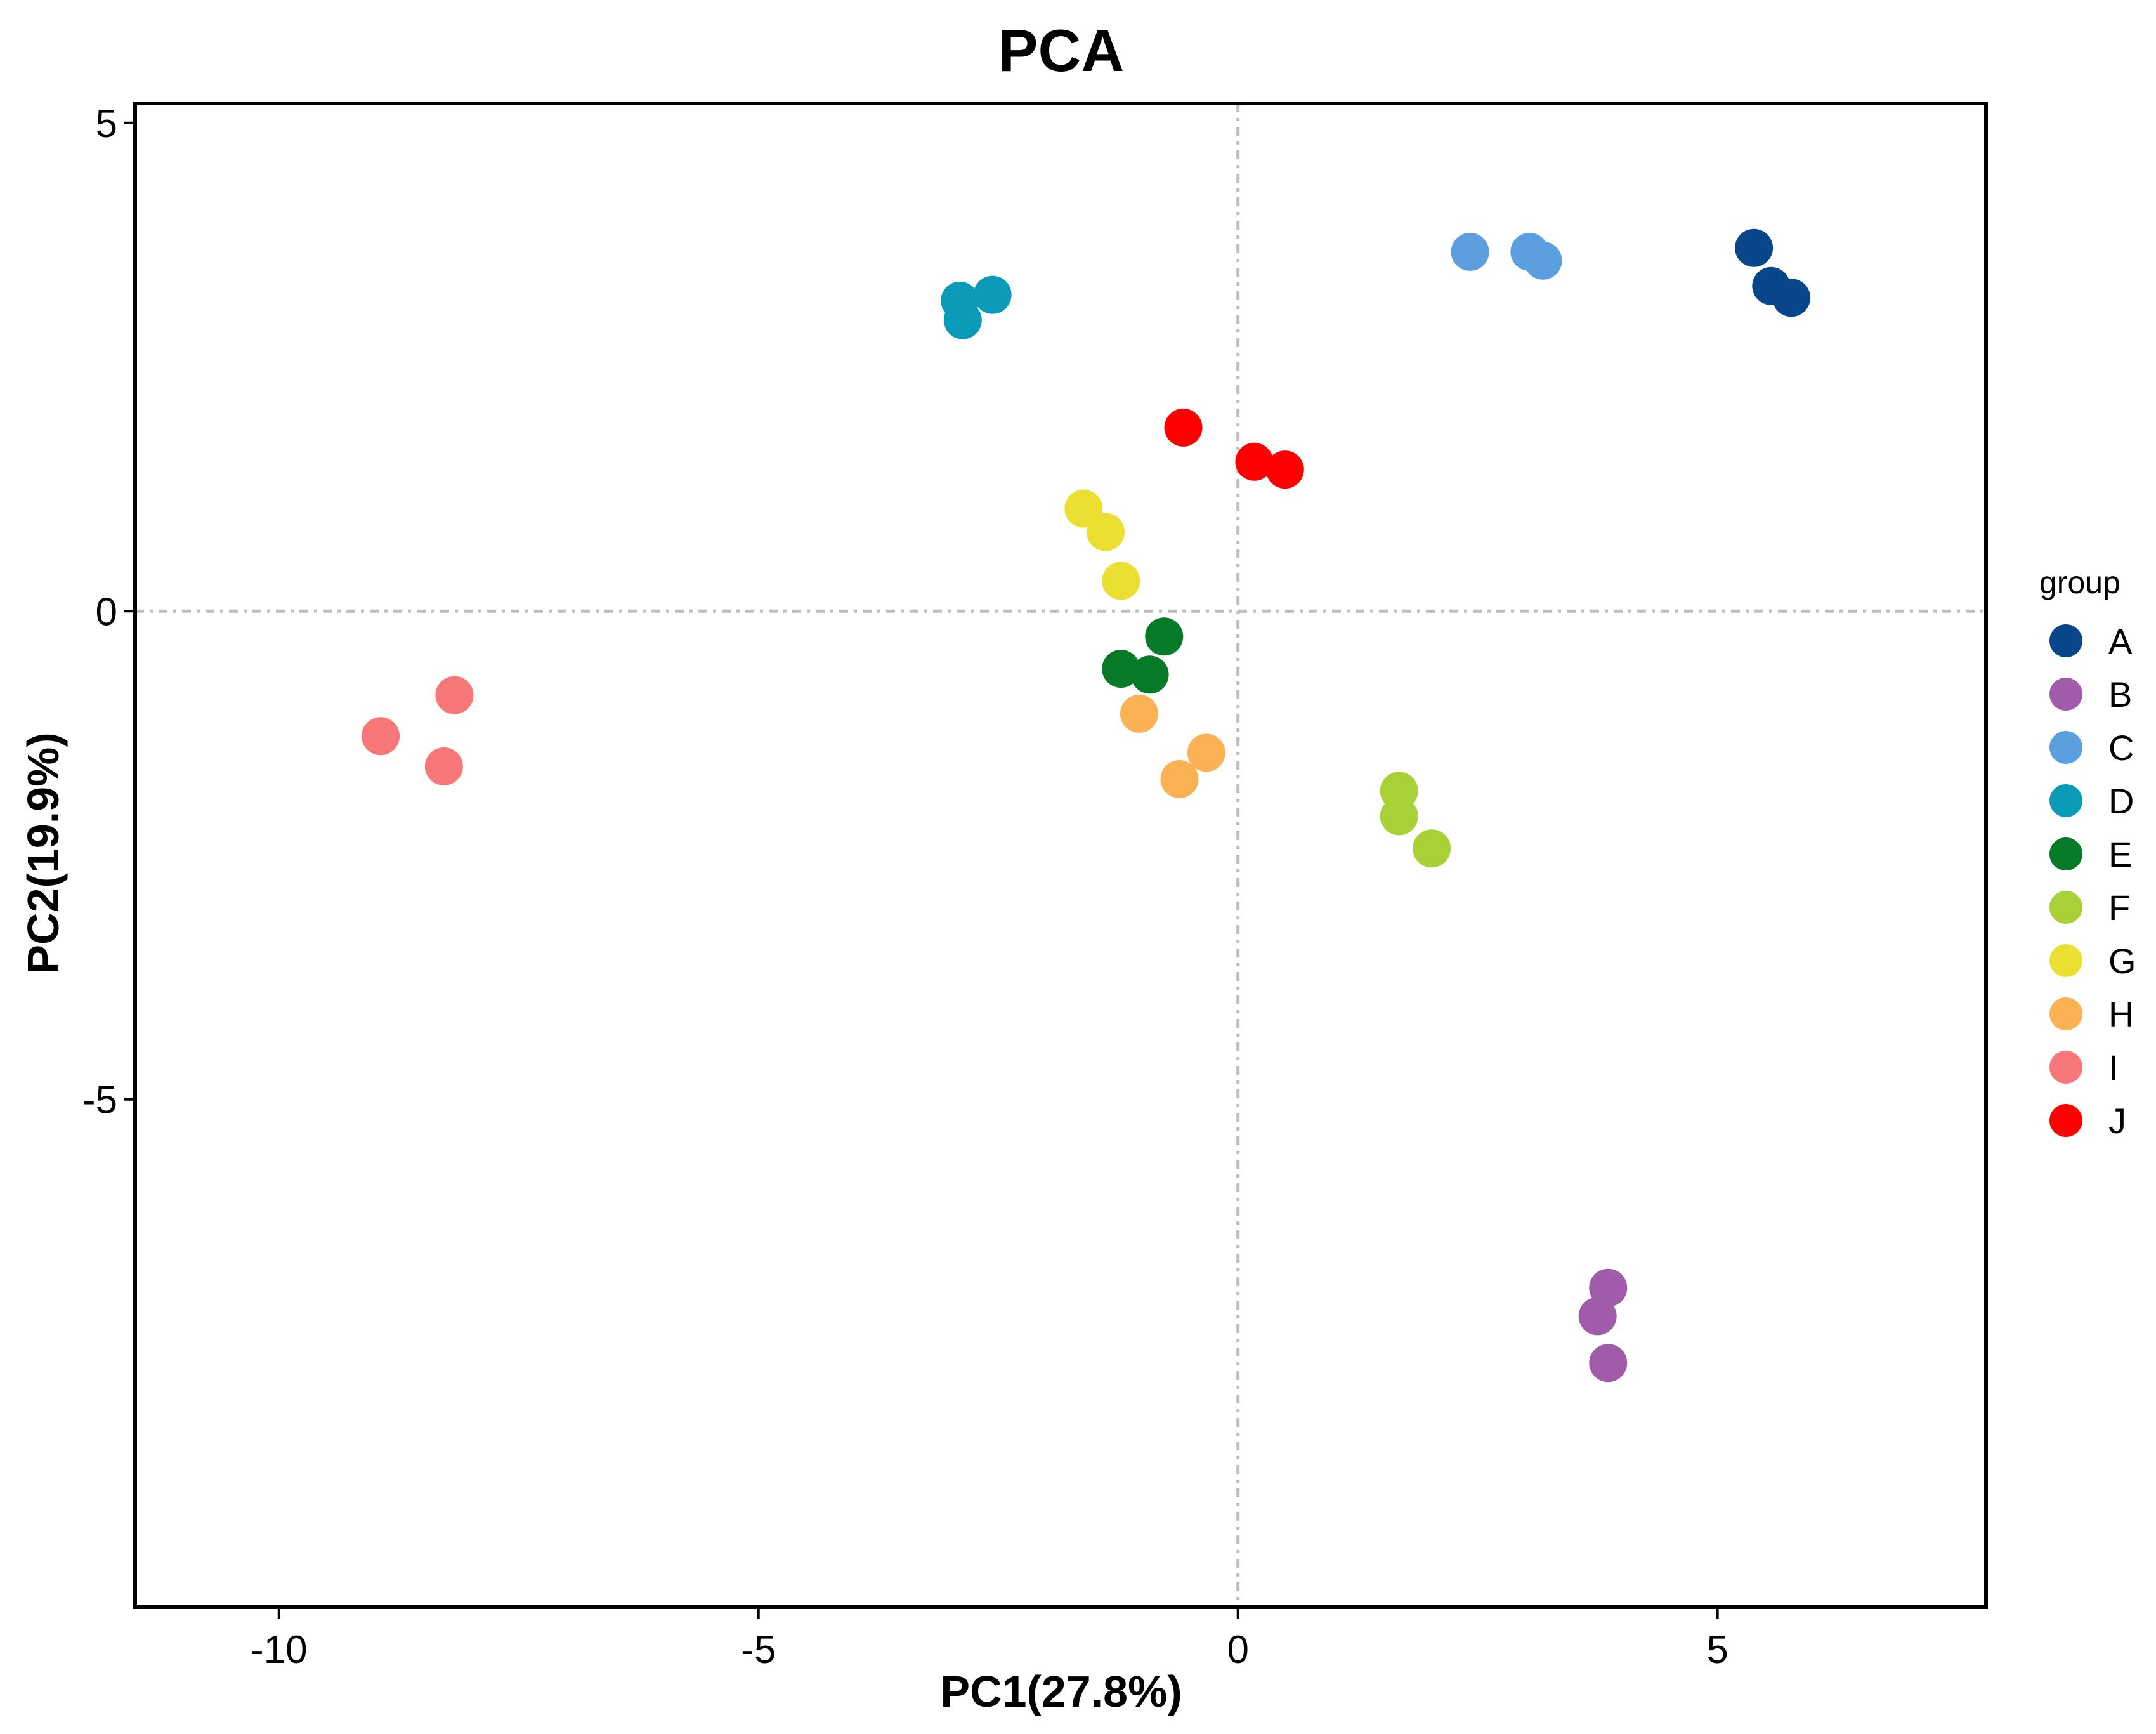  What do you see at coordinates (2117, 1121) in the screenshot?
I see `legend-label-j: J` at bounding box center [2117, 1121].